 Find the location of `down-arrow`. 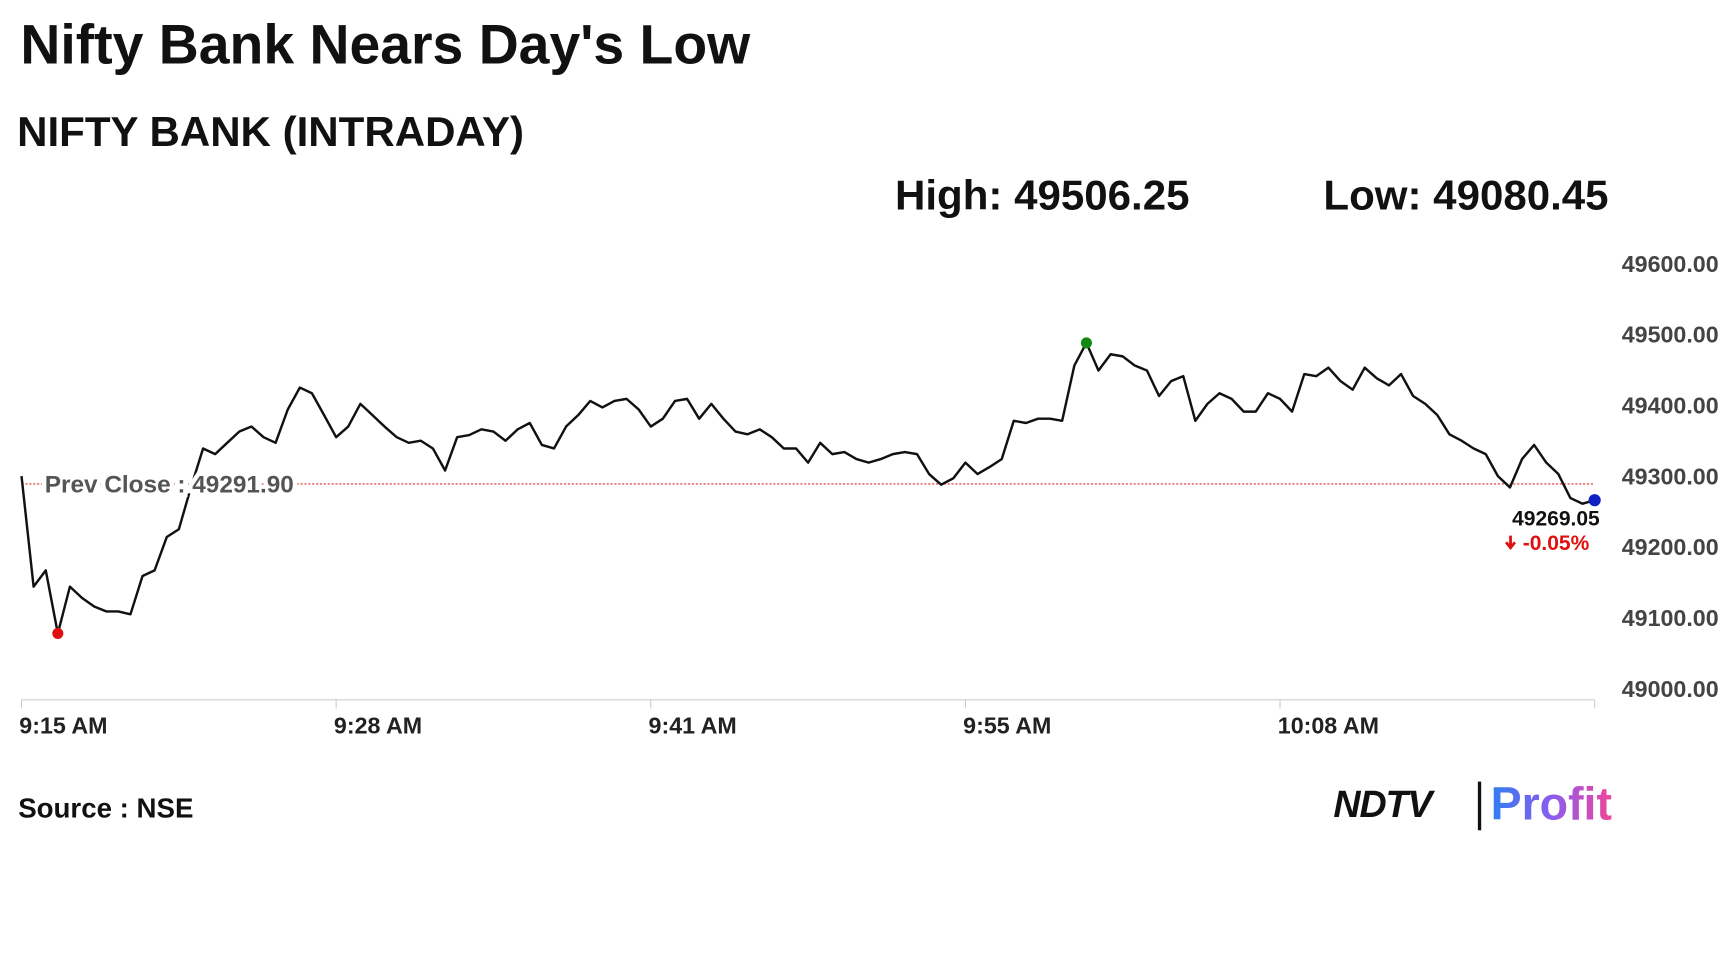

down-arrow is located at coordinates (1511, 542).